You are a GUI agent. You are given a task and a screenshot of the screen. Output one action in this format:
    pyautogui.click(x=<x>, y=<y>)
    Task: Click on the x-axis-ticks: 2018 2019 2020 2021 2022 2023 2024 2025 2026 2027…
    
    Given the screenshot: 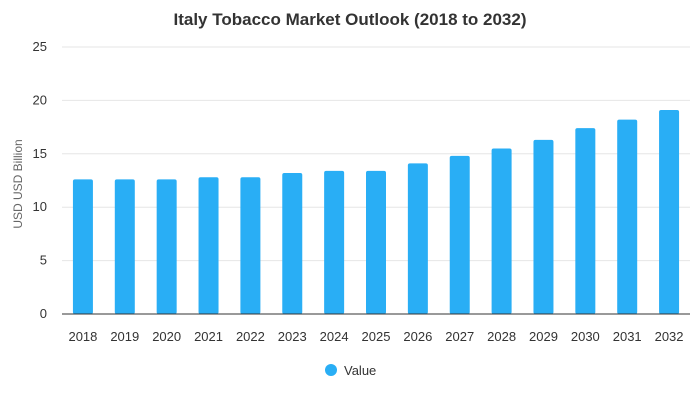 What is the action you would take?
    pyautogui.click(x=375, y=336)
    